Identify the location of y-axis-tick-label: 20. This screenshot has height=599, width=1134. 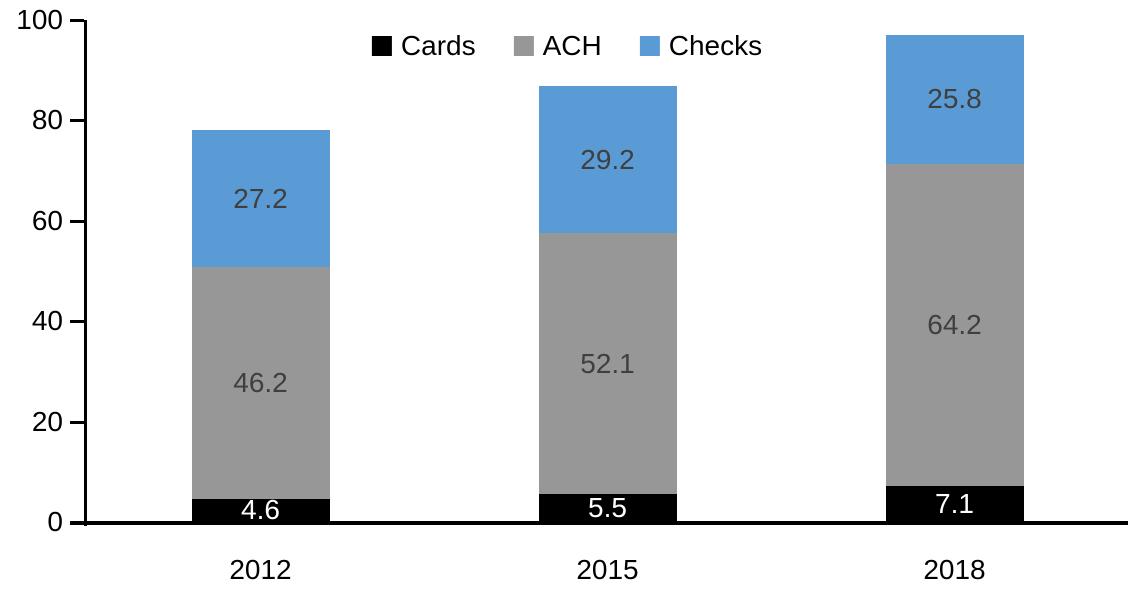
(47, 421).